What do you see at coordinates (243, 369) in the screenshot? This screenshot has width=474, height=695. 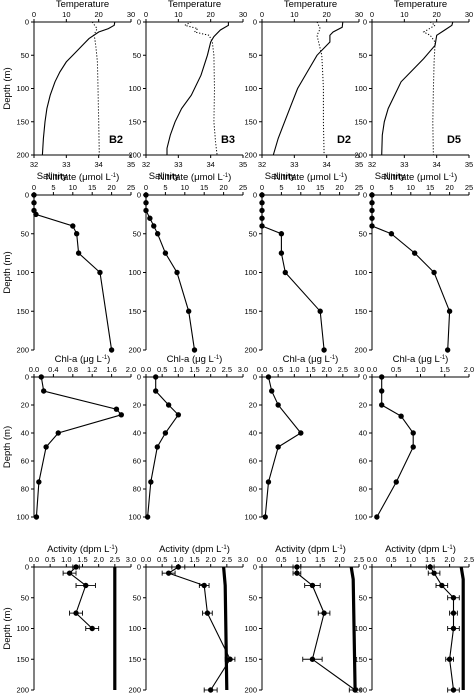 I see `top-tick-label: 3.0` at bounding box center [243, 369].